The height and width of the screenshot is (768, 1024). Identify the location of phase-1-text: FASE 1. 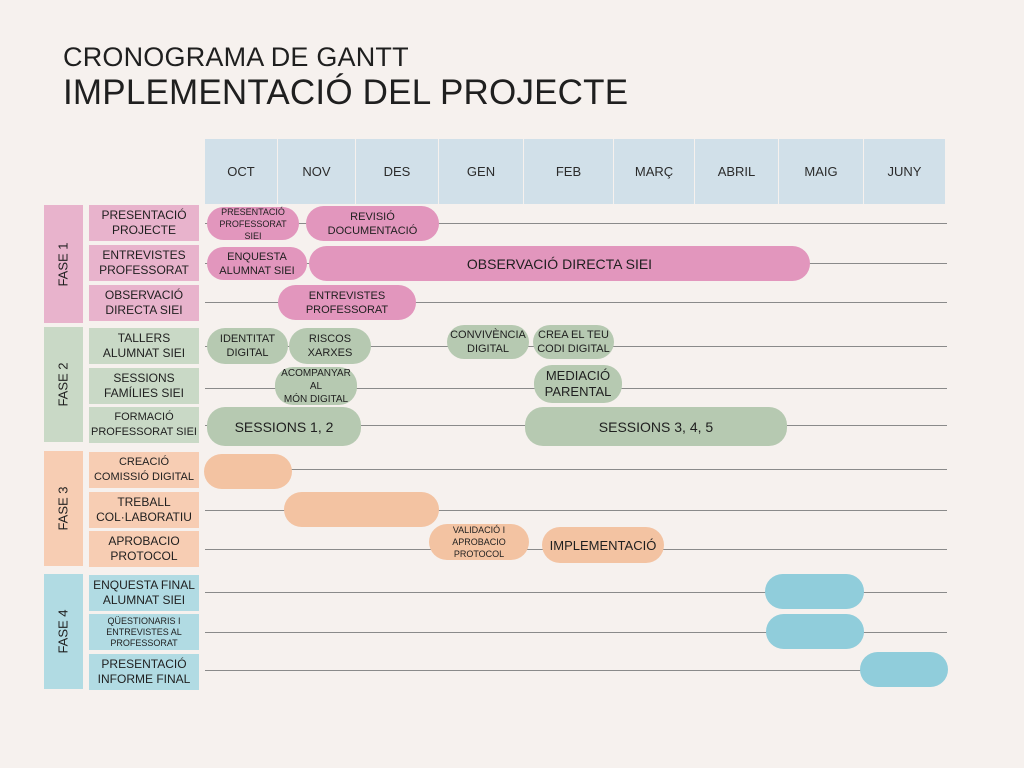
(64, 264).